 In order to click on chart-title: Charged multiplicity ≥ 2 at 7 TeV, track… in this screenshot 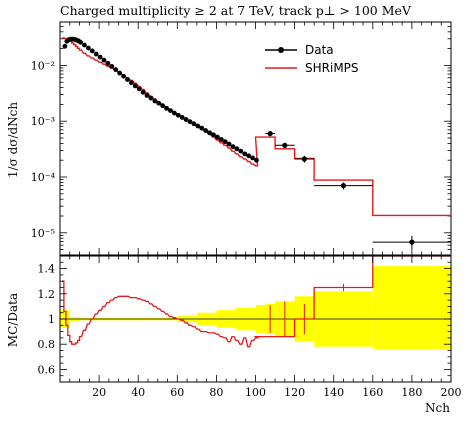, I will do `click(236, 10)`.